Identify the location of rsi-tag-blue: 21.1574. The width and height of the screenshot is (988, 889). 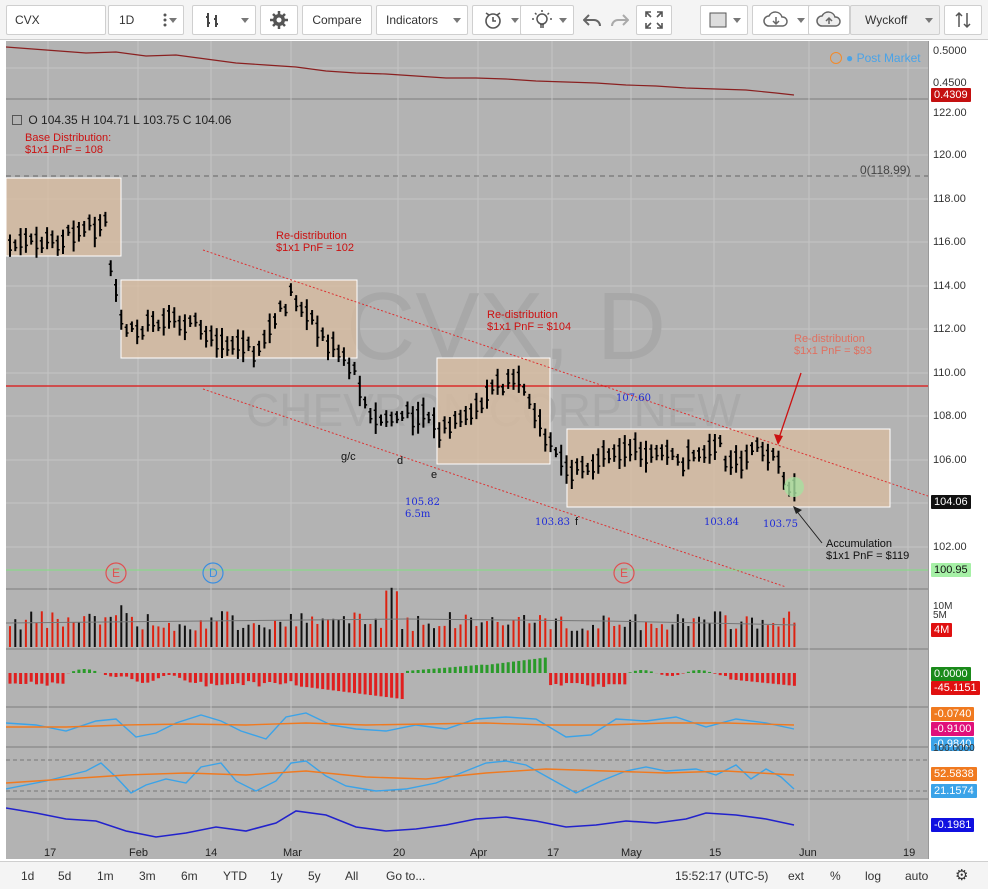
(954, 791).